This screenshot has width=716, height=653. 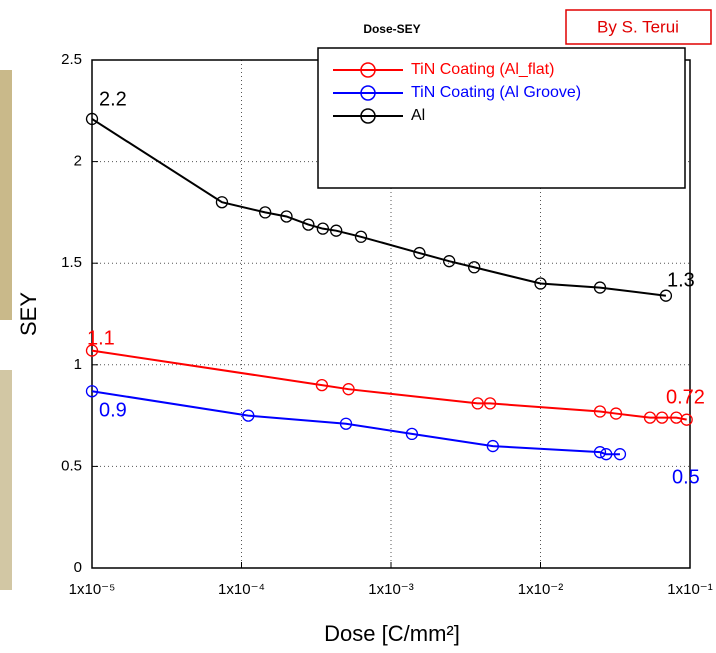 I want to click on legend-label: TiN Coating (Al Groove), so click(x=496, y=92).